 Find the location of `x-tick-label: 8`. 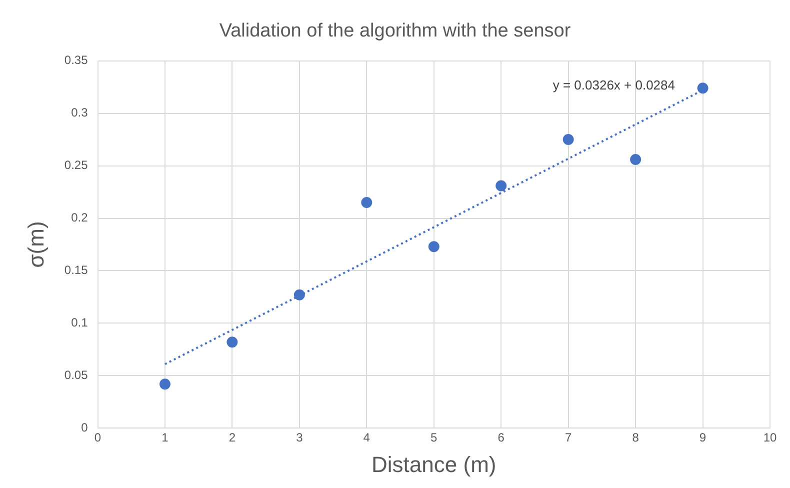

x-tick-label: 8 is located at coordinates (636, 437).